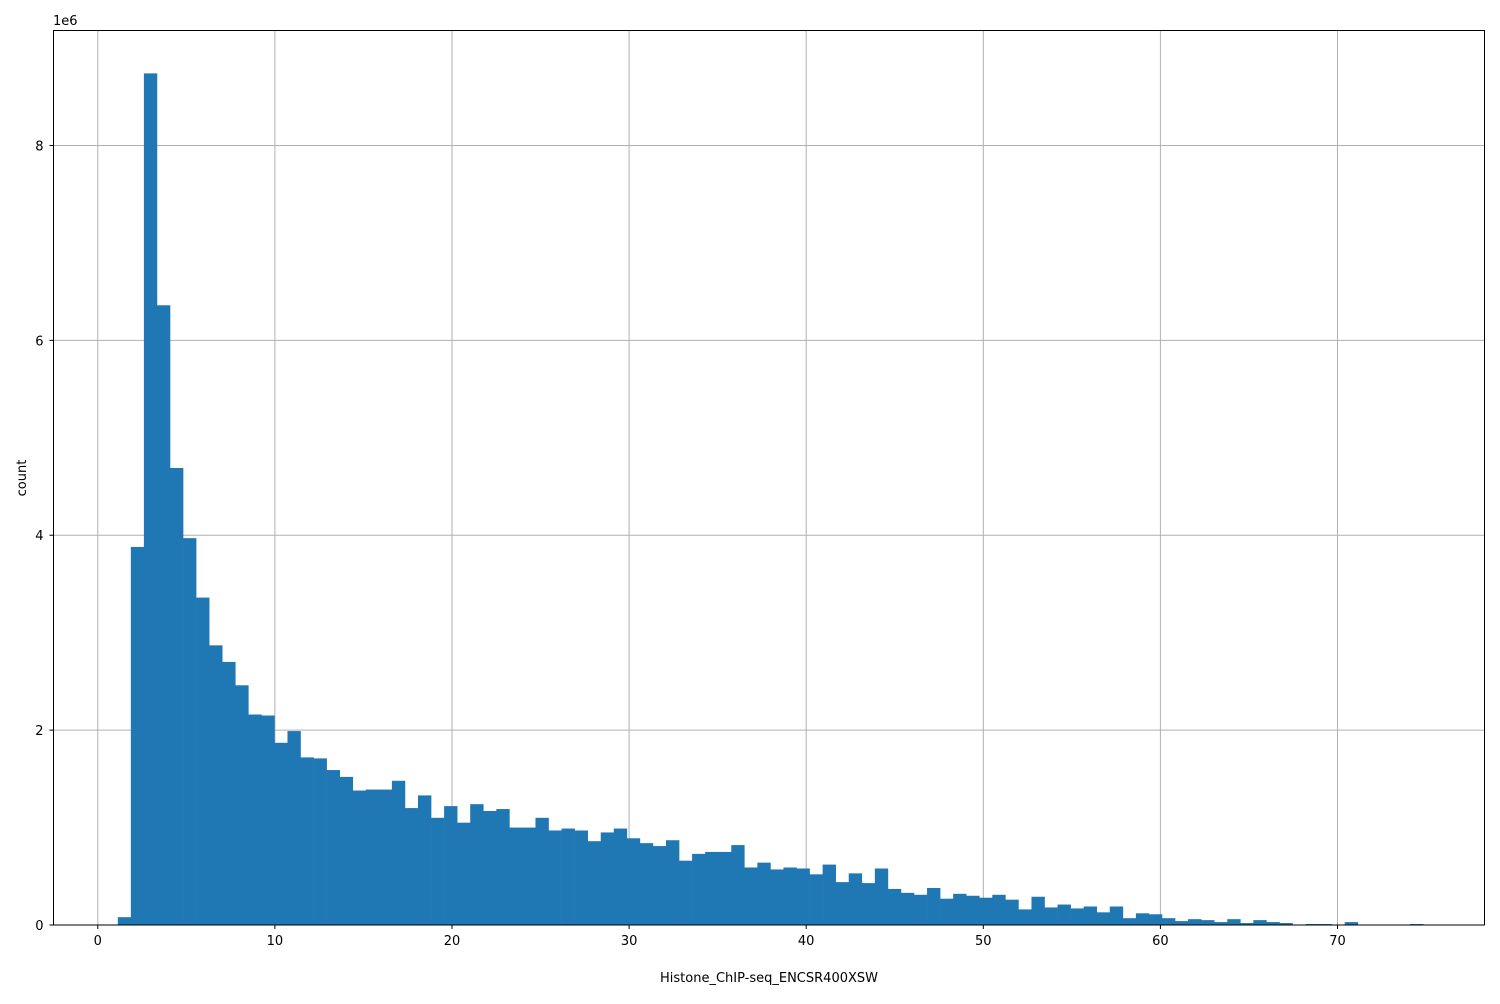 The width and height of the screenshot is (1500, 1004). What do you see at coordinates (98, 941) in the screenshot?
I see `x-tick-label: 0` at bounding box center [98, 941].